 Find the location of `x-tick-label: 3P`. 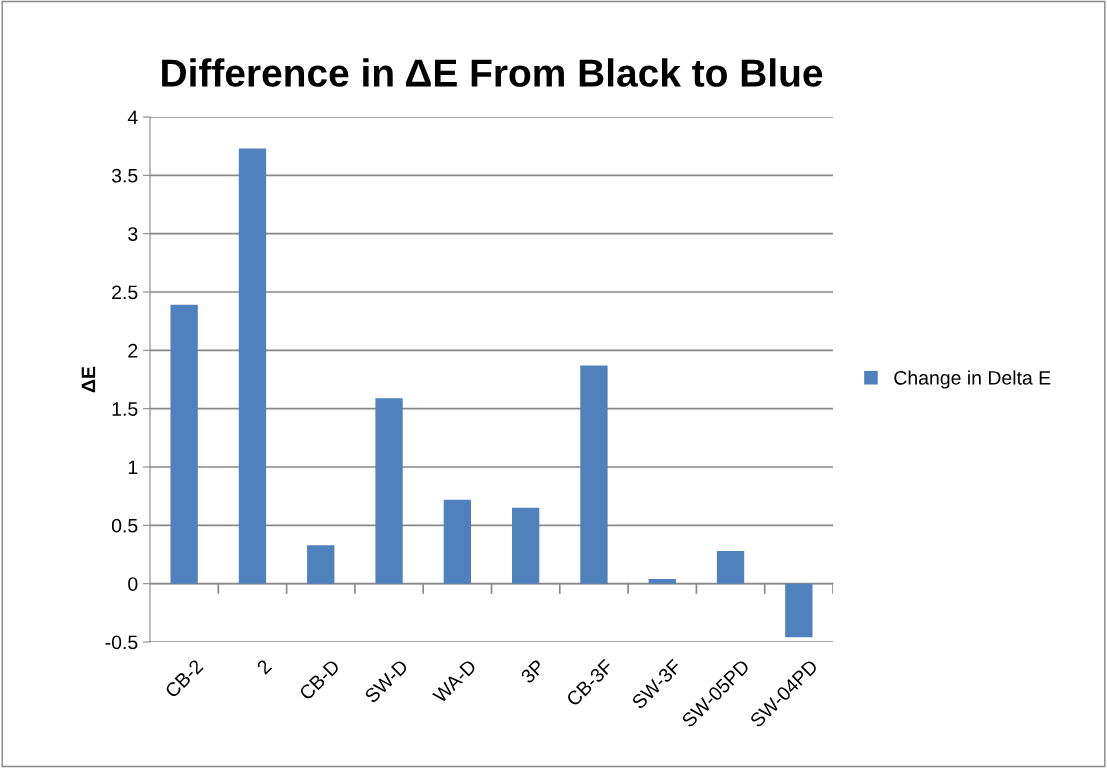

x-tick-label: 3P is located at coordinates (532, 671).